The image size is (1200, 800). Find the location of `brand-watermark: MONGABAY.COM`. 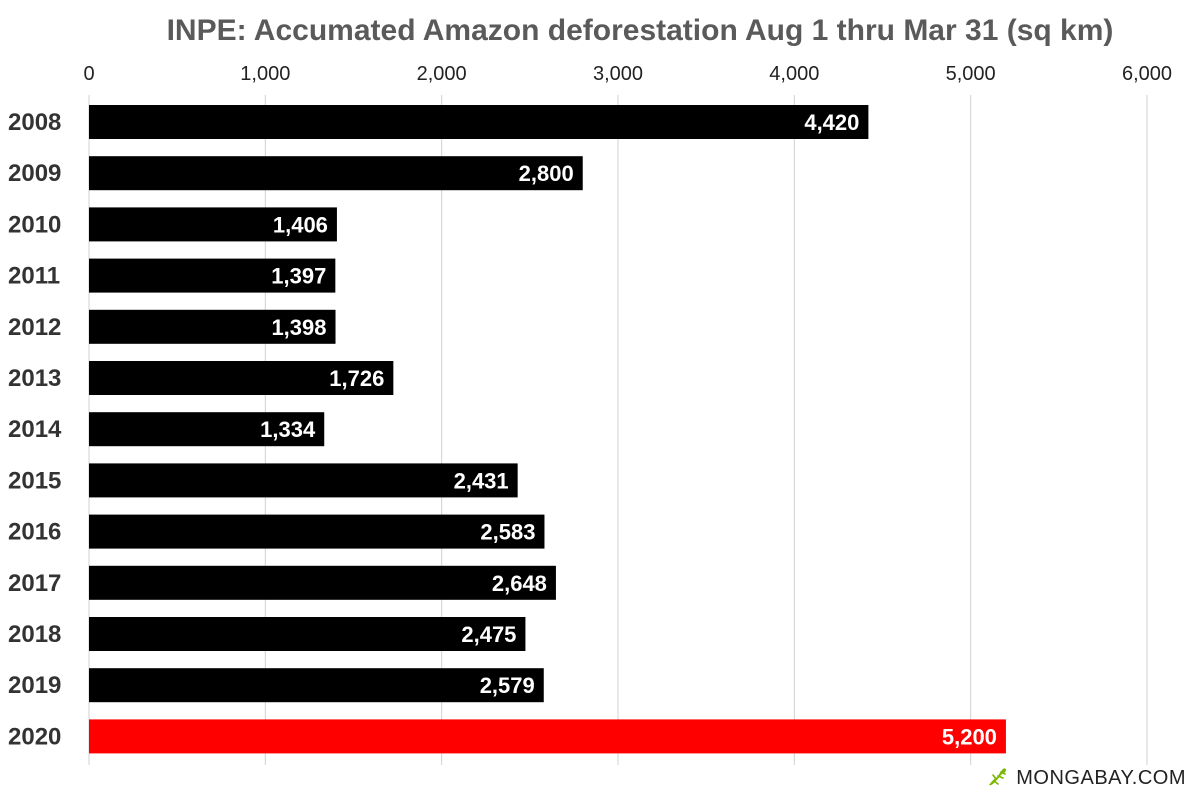

brand-watermark: MONGABAY.COM is located at coordinates (1085, 778).